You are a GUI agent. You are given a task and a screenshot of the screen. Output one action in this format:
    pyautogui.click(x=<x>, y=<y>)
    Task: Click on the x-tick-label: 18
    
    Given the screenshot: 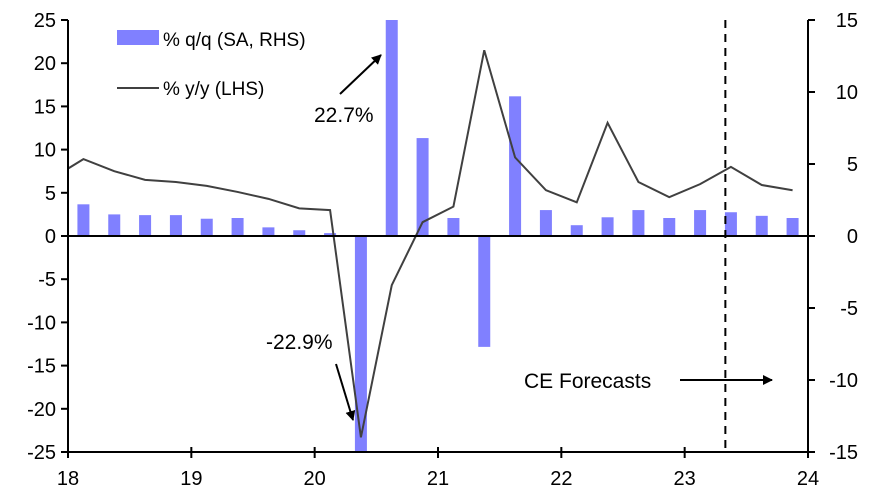 What is the action you would take?
    pyautogui.click(x=68, y=479)
    